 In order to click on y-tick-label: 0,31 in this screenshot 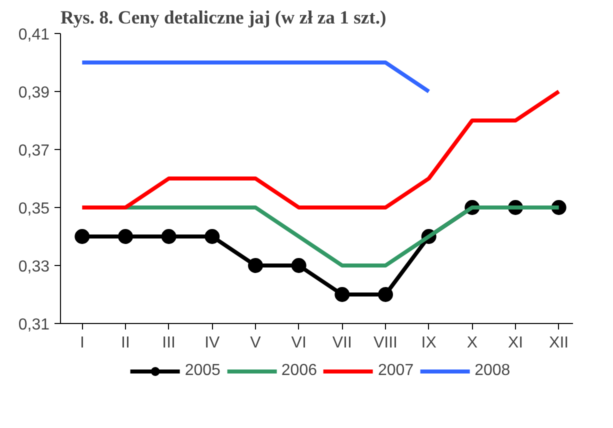, I will do `click(34, 325)`.